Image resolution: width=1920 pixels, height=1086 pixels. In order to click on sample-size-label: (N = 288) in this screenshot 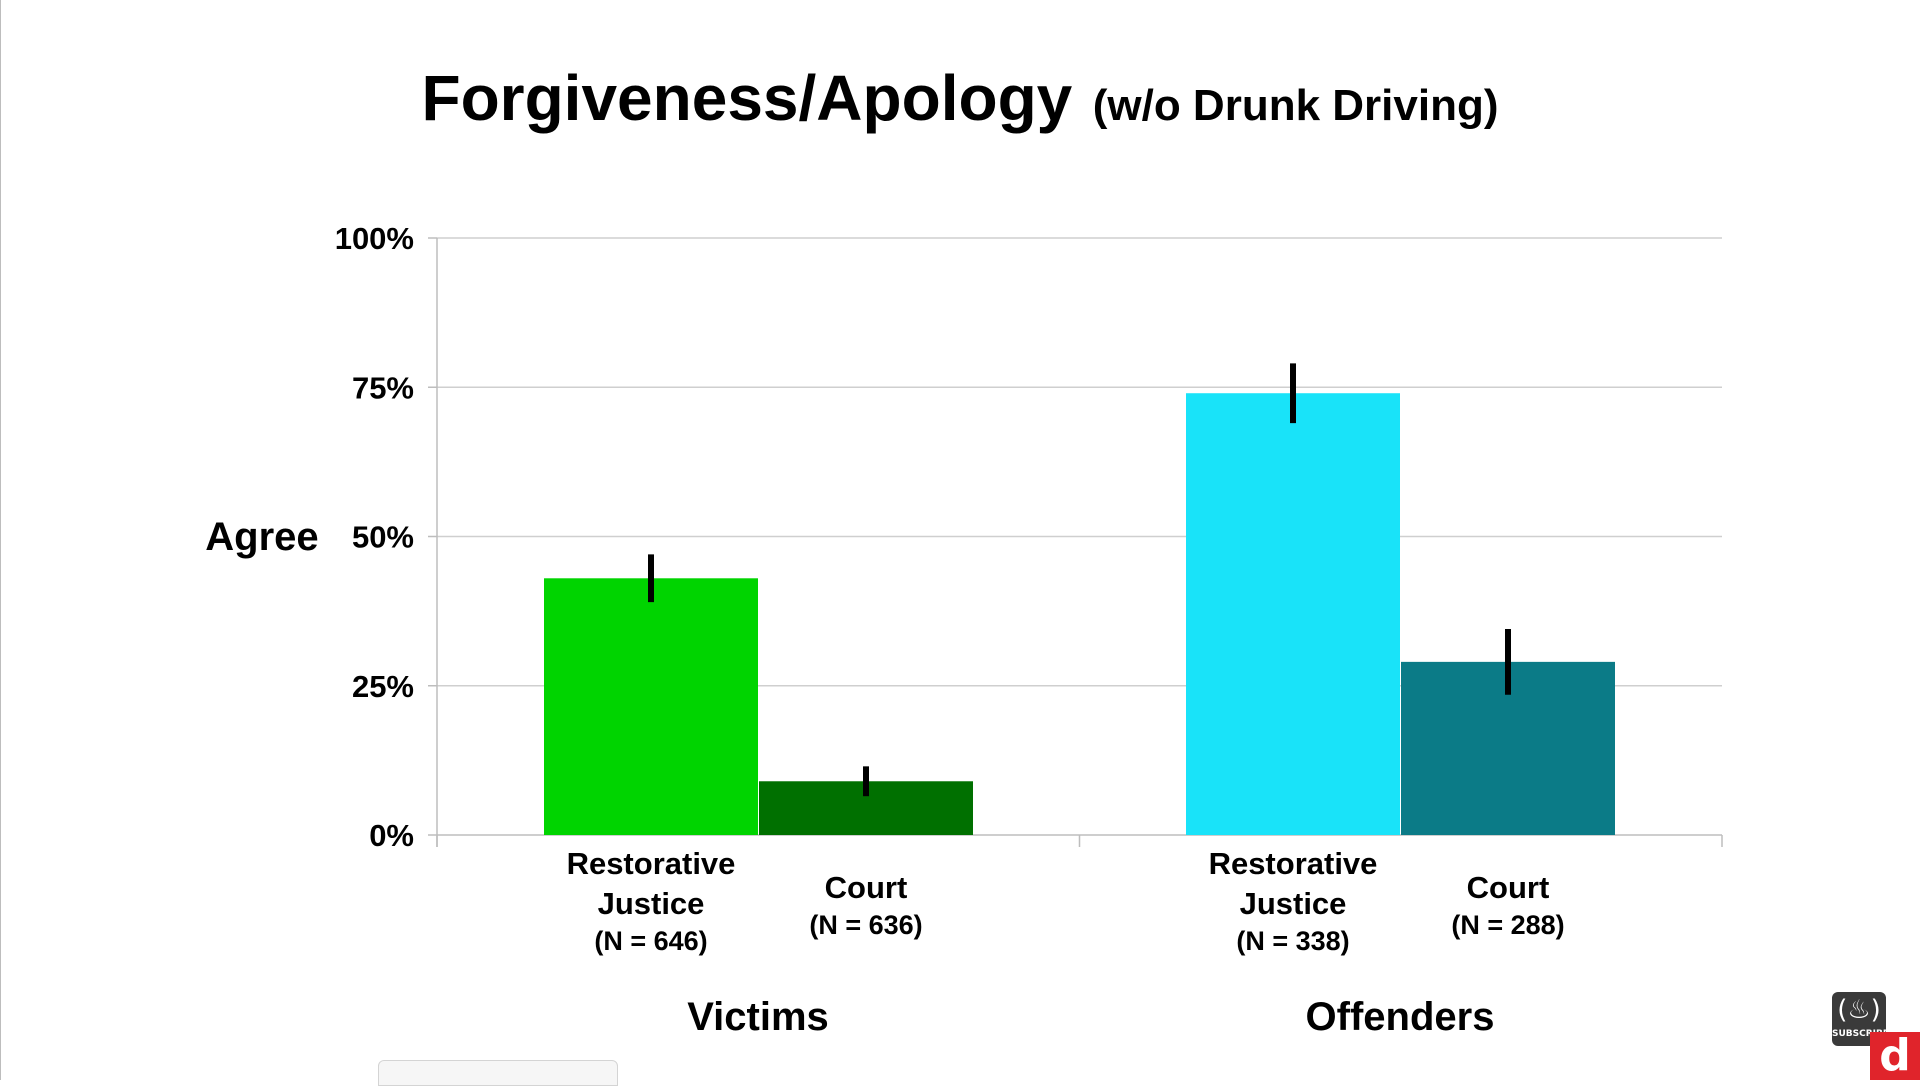, I will do `click(1507, 925)`.